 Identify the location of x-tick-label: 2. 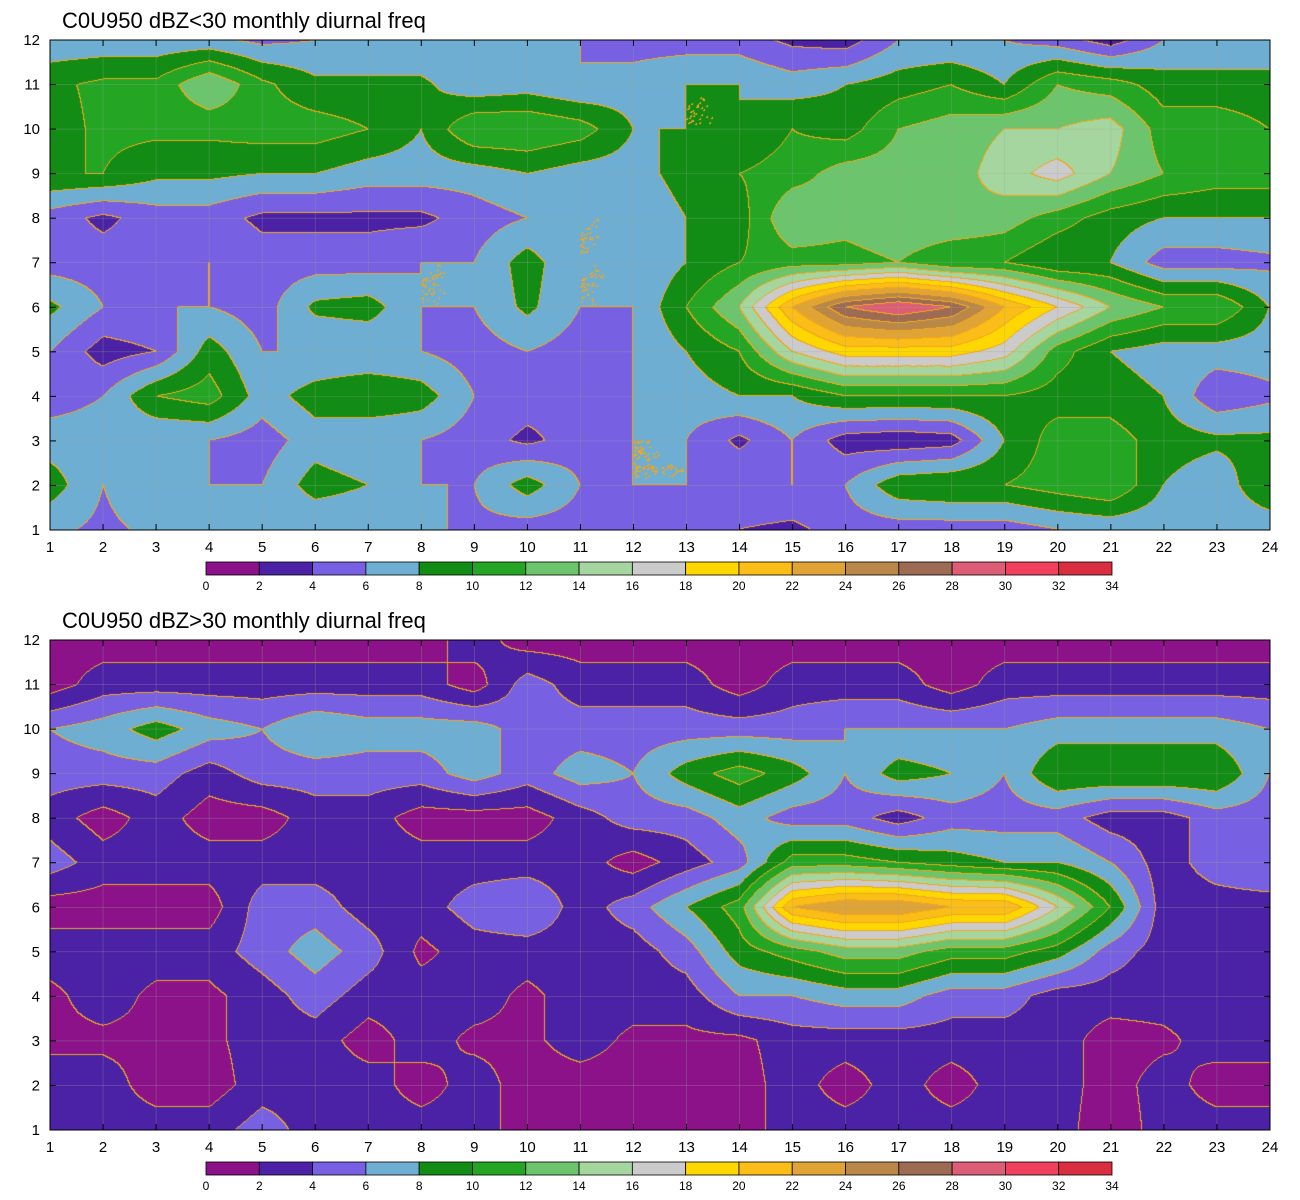
(103, 547).